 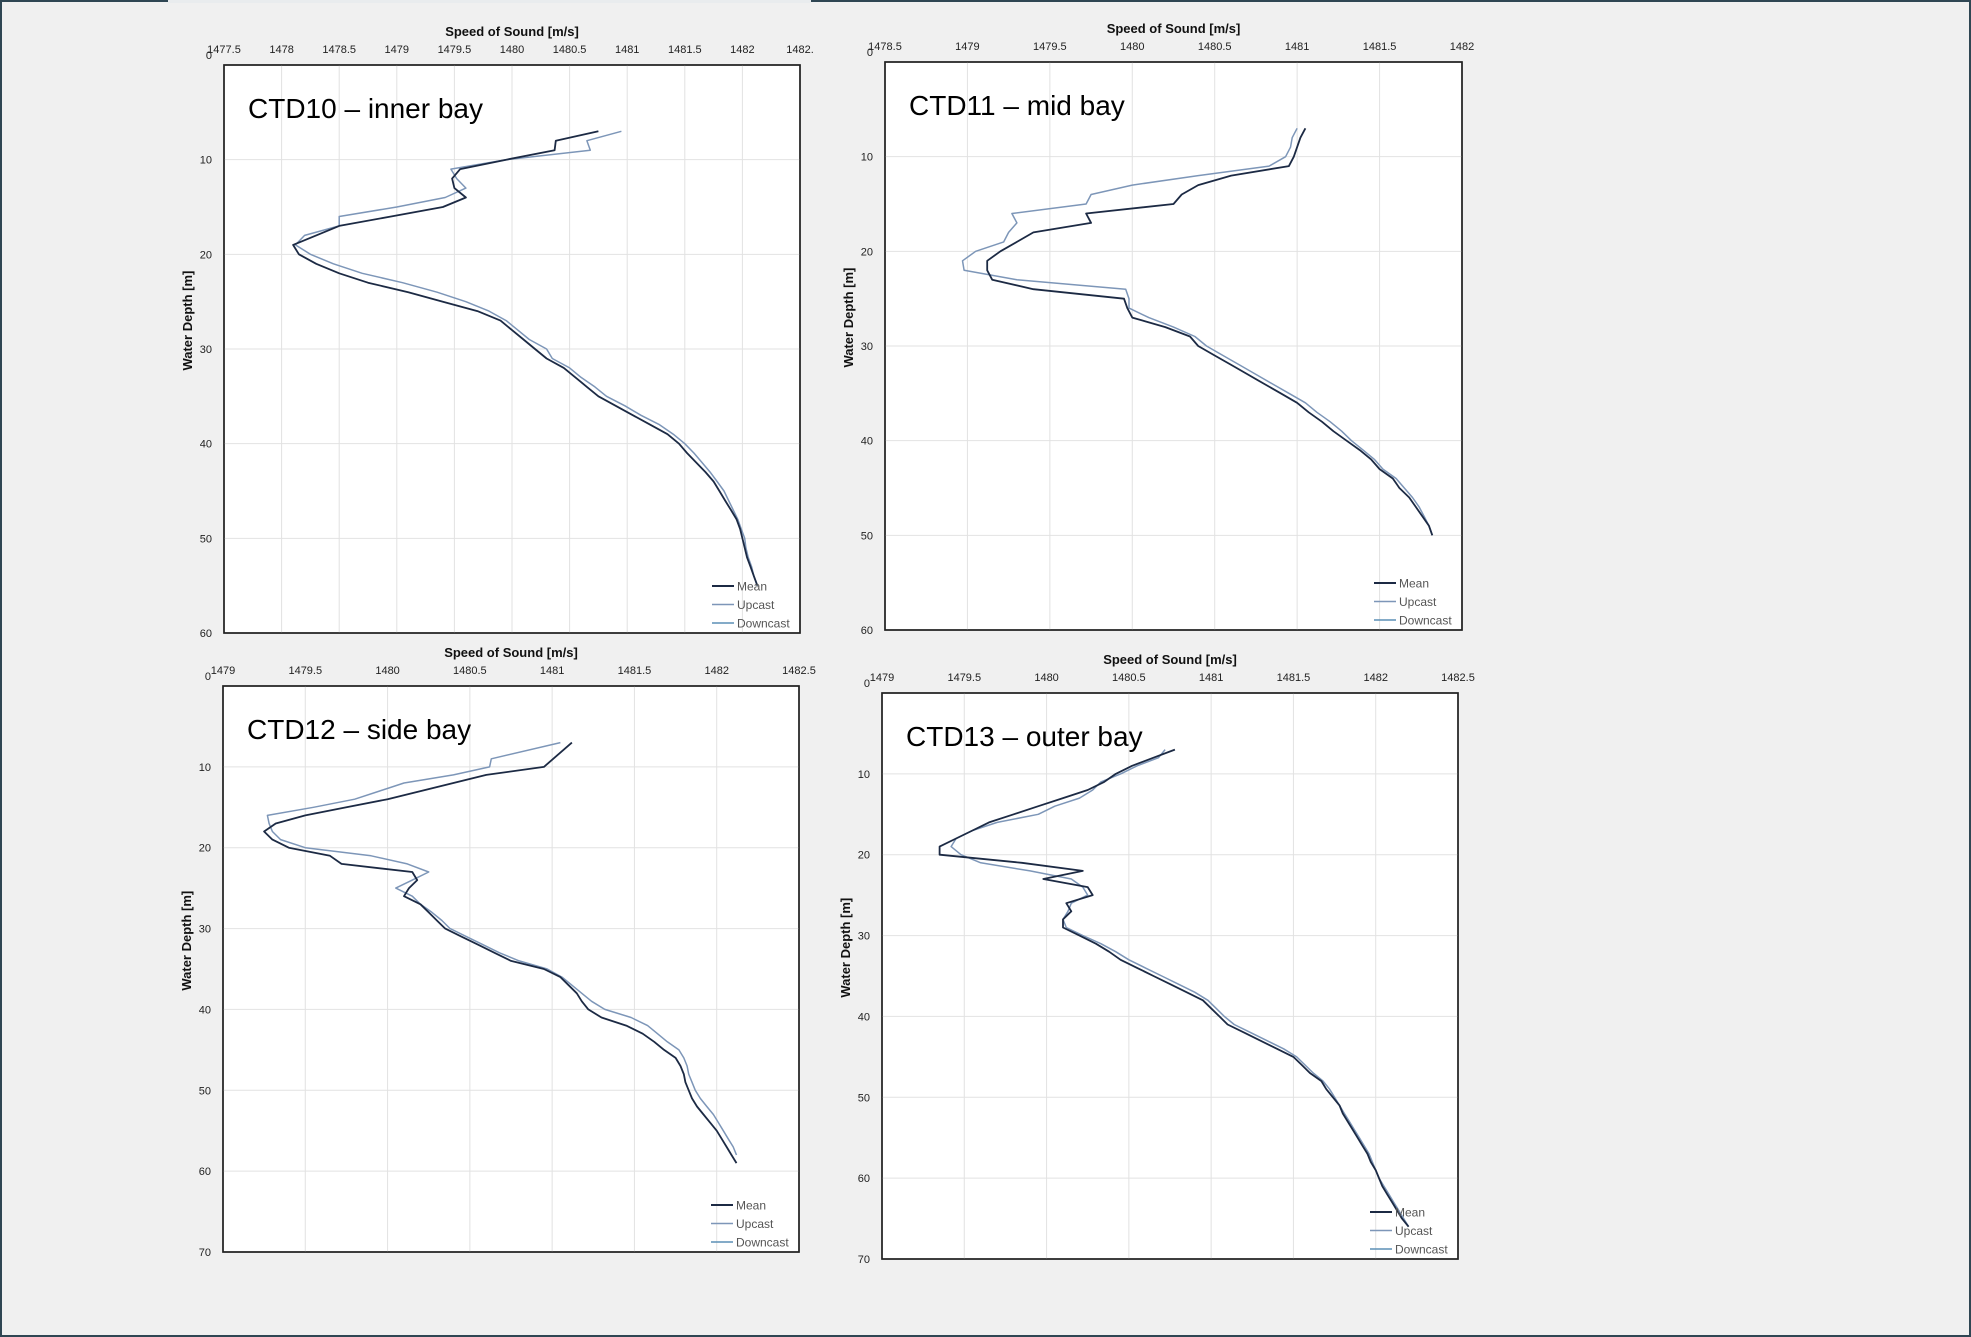 What do you see at coordinates (864, 1260) in the screenshot?
I see `y-tick-label: 70` at bounding box center [864, 1260].